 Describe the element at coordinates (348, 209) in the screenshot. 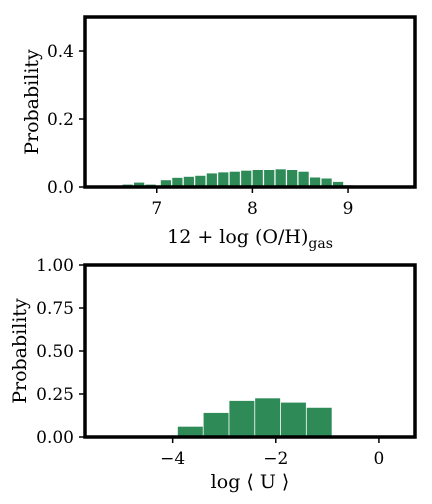

I see `x-tick-label: 9` at that location.